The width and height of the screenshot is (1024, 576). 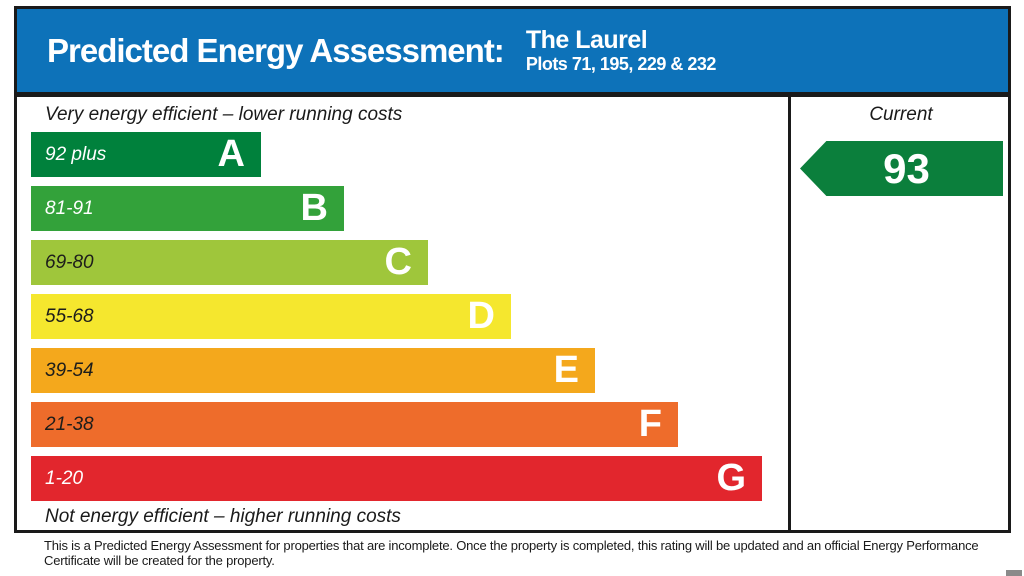 I want to click on band-c: 69-80 C, so click(x=229, y=262).